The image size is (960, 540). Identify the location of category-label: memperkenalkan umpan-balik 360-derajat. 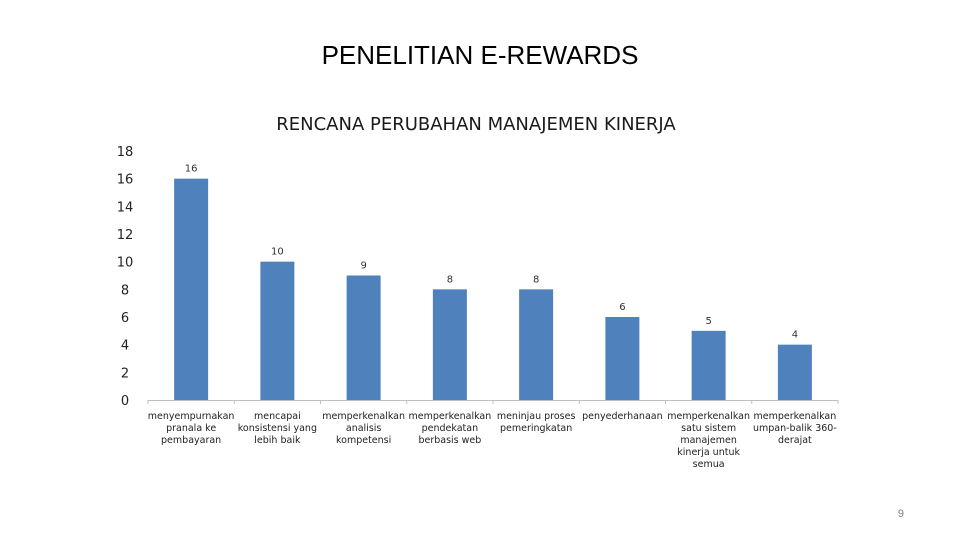
(795, 428).